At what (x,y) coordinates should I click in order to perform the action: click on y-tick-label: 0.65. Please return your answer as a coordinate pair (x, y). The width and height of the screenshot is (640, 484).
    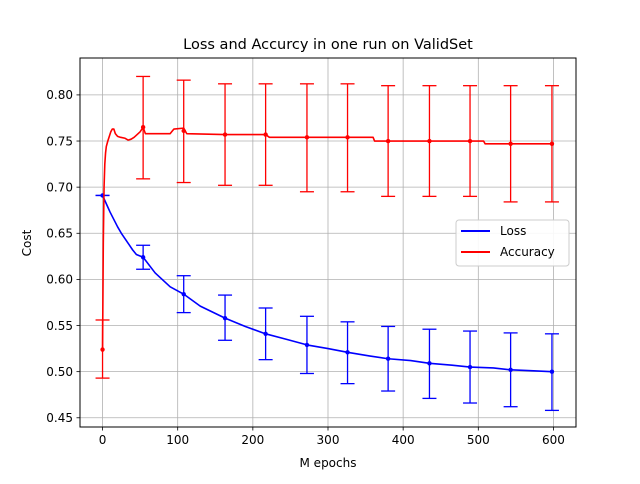
    Looking at the image, I should click on (59, 234).